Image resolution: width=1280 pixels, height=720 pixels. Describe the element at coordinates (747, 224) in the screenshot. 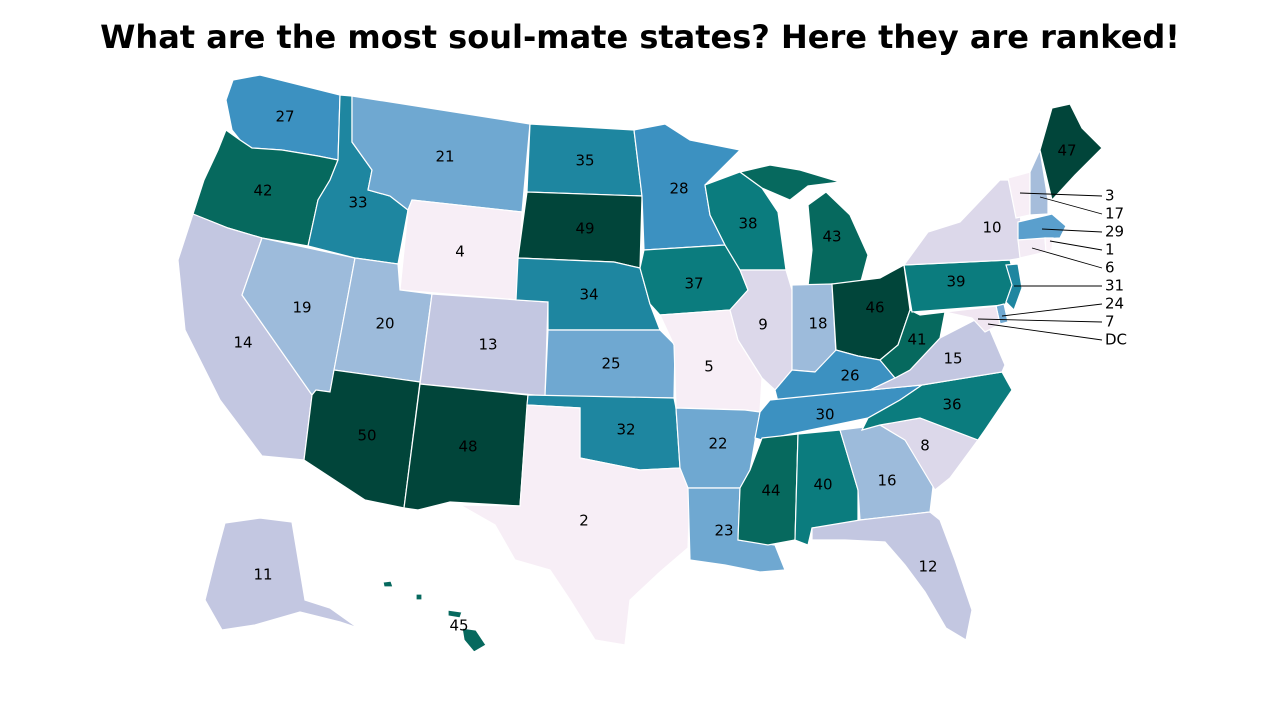

I see `rank-label-wi: 38` at that location.